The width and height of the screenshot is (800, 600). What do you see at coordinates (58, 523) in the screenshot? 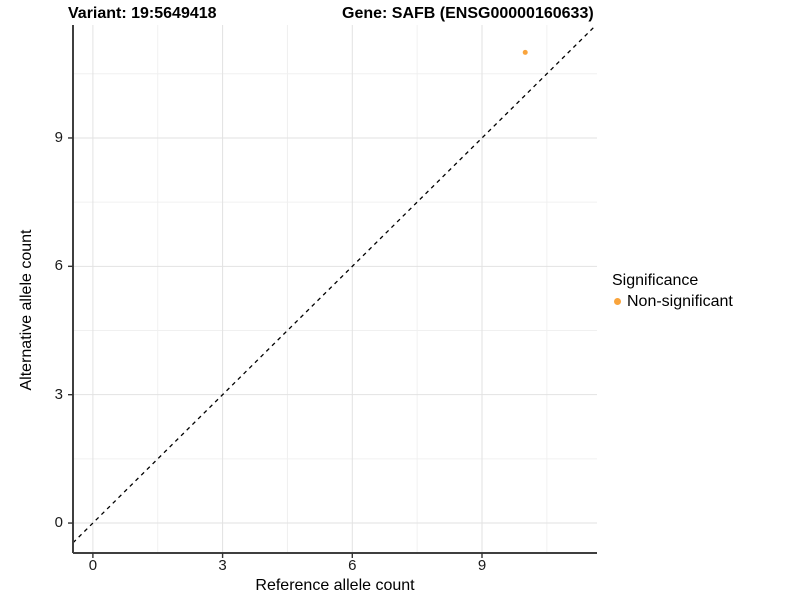
I see `y-tick-label-0: 0` at bounding box center [58, 523].